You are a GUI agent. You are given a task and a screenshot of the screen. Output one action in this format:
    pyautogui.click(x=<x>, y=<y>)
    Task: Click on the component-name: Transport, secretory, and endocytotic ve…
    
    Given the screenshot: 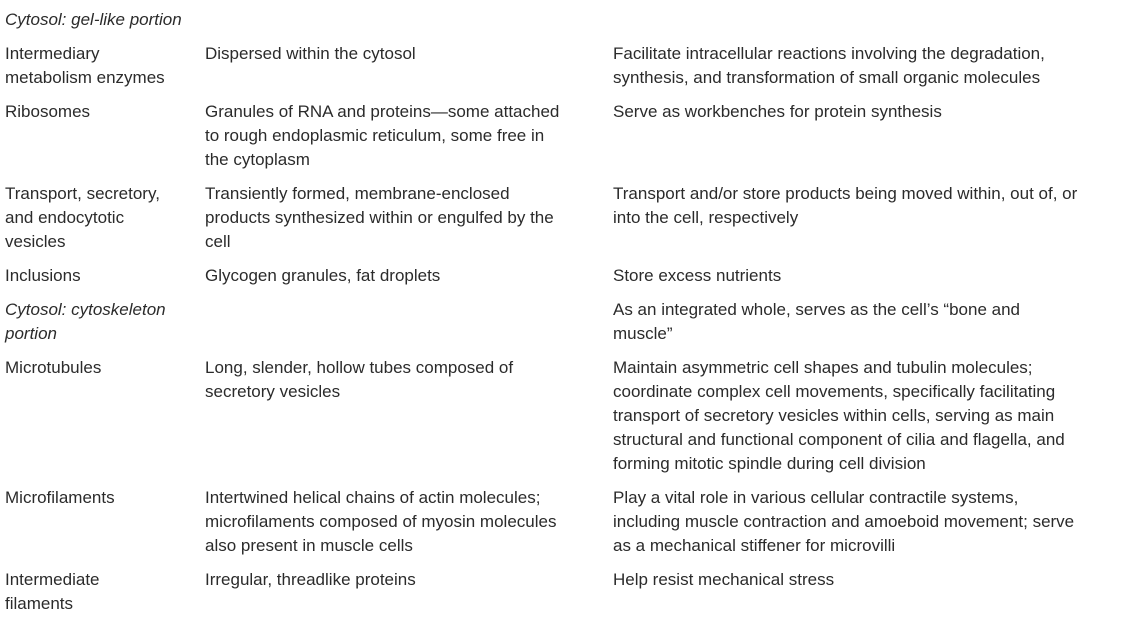 What is the action you would take?
    pyautogui.click(x=82, y=217)
    